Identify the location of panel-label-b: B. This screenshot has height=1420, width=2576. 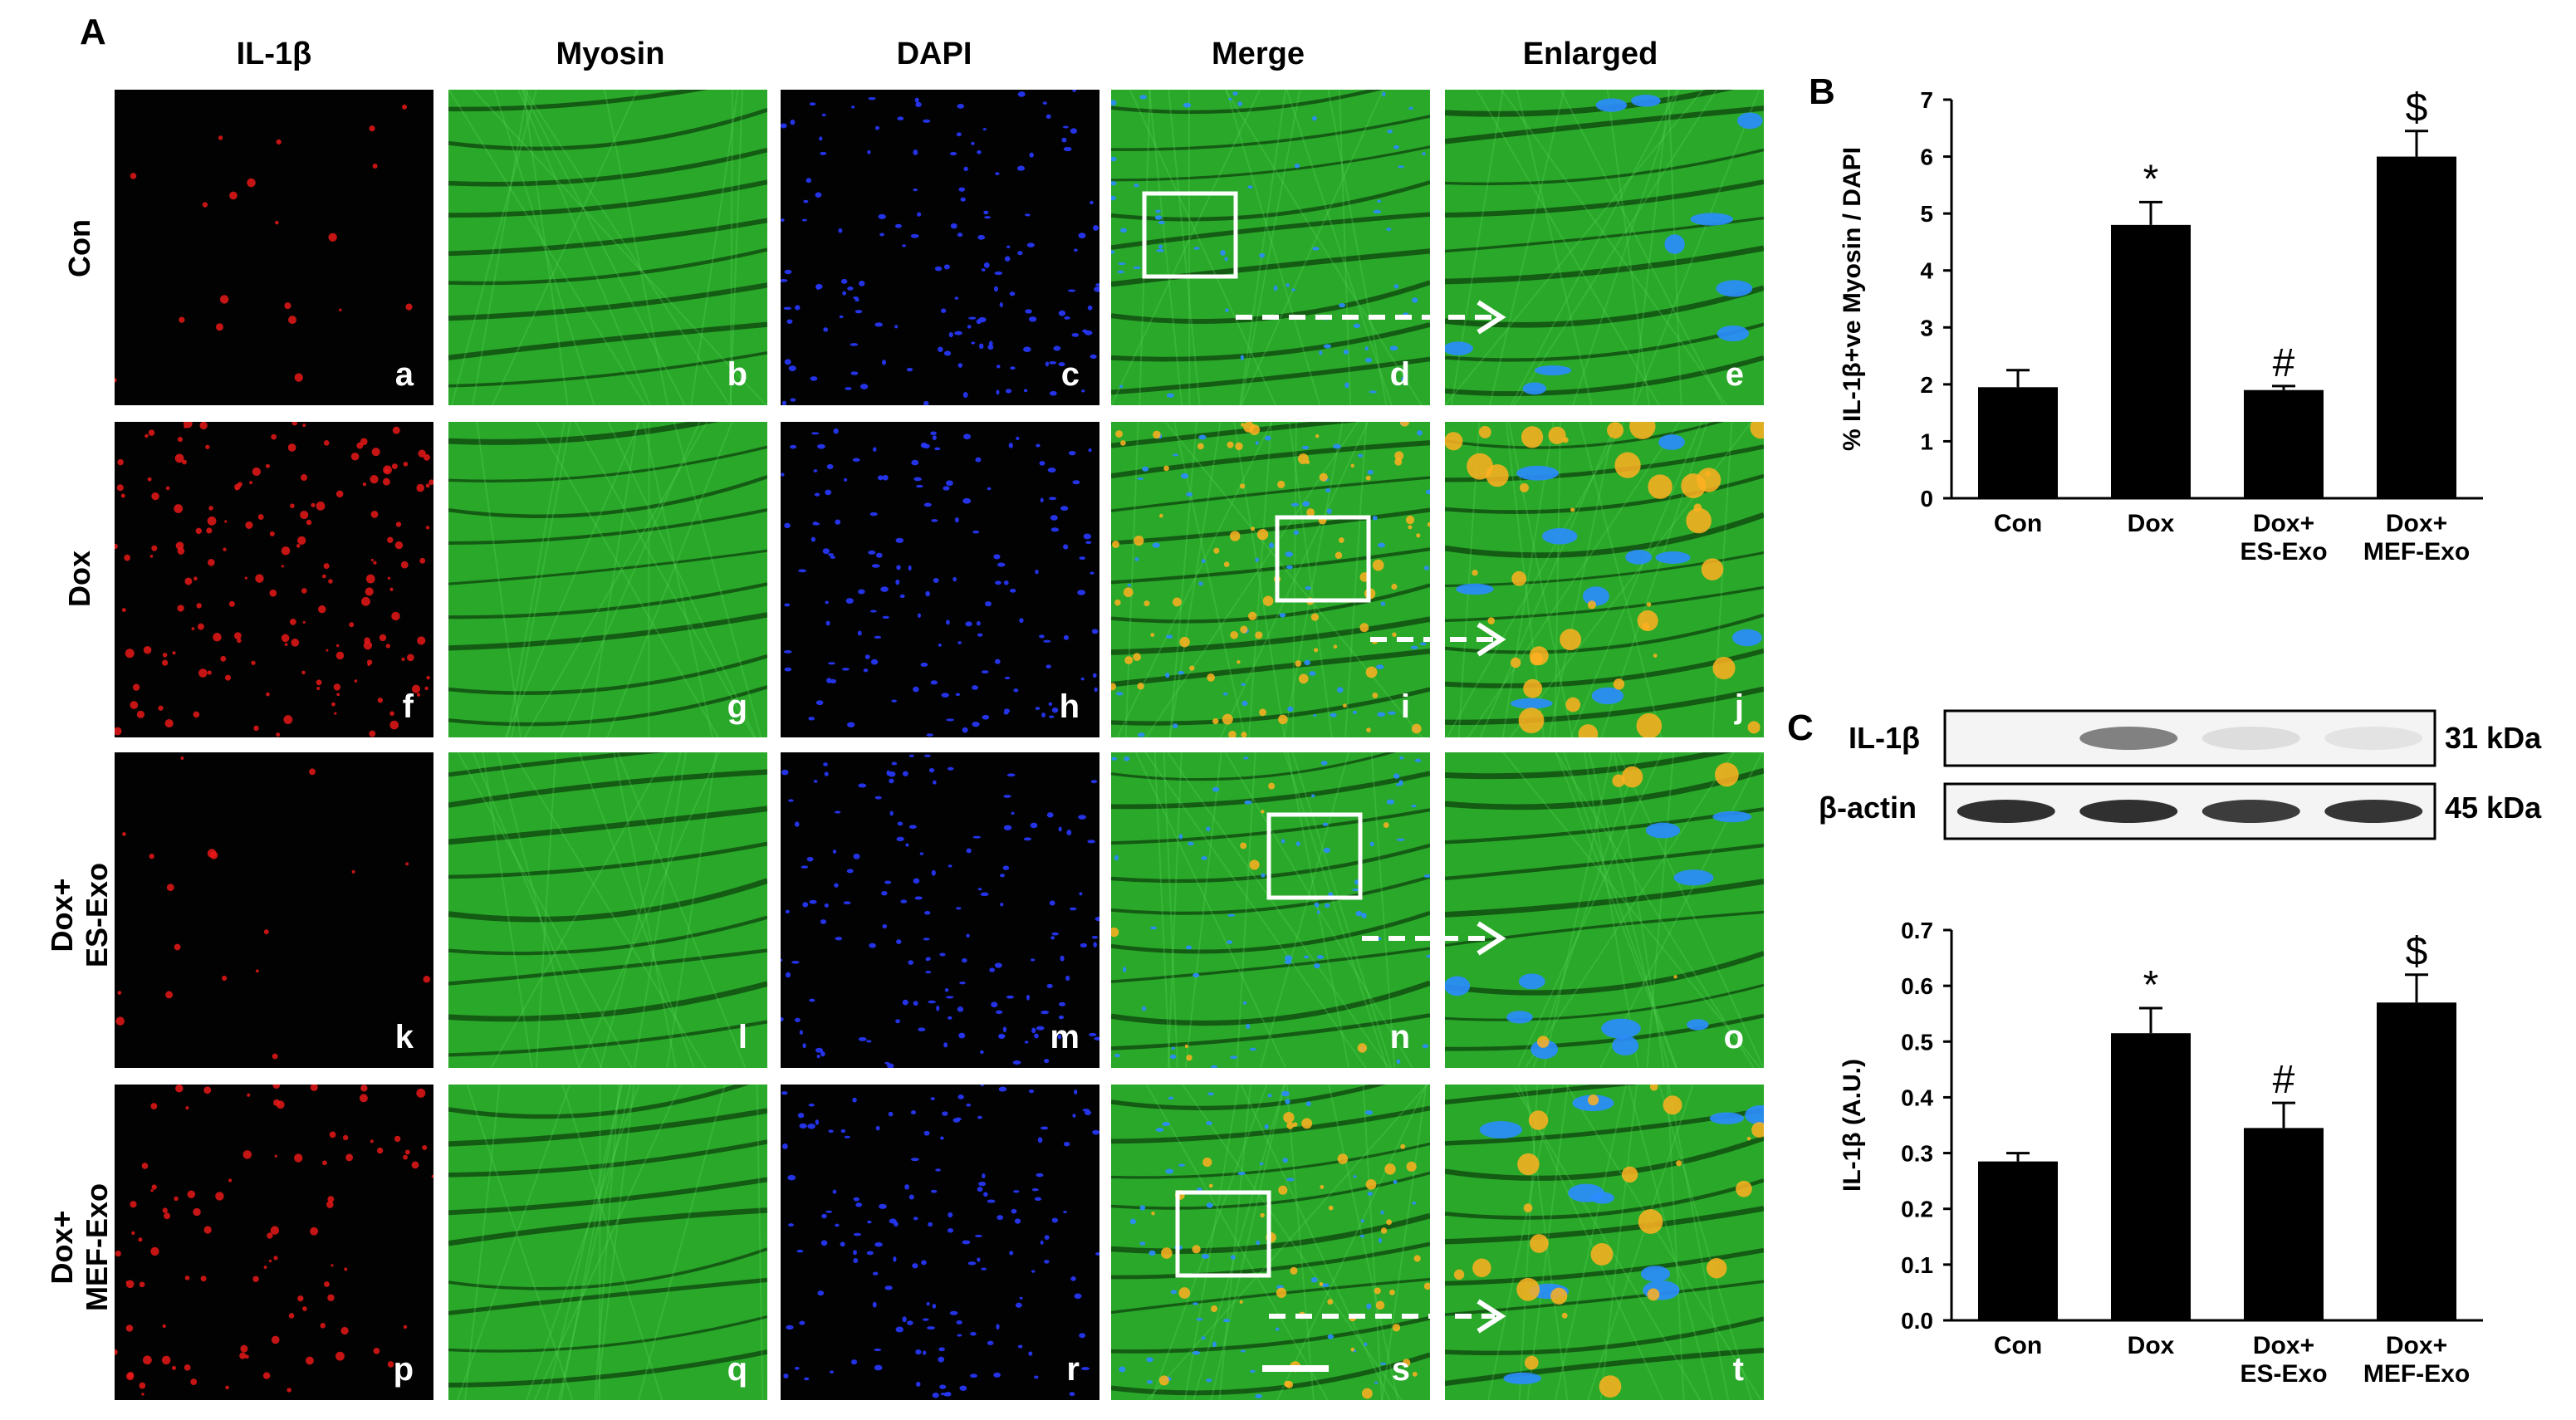
(1822, 91).